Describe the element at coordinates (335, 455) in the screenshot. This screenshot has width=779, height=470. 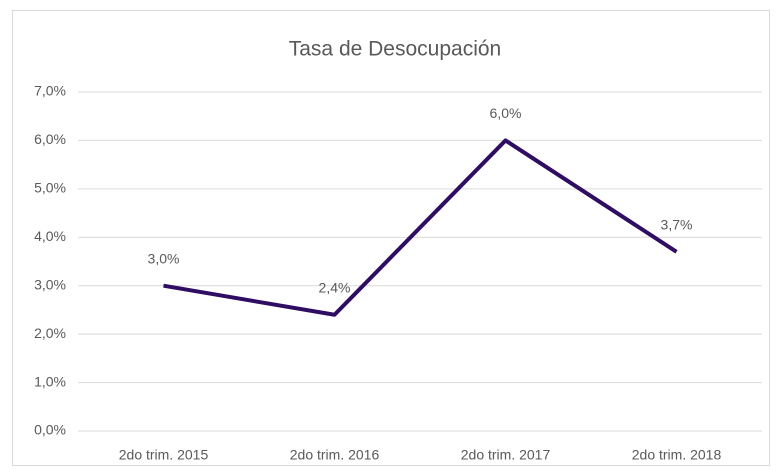
I see `x-tick-label: 2do trim. 2016` at that location.